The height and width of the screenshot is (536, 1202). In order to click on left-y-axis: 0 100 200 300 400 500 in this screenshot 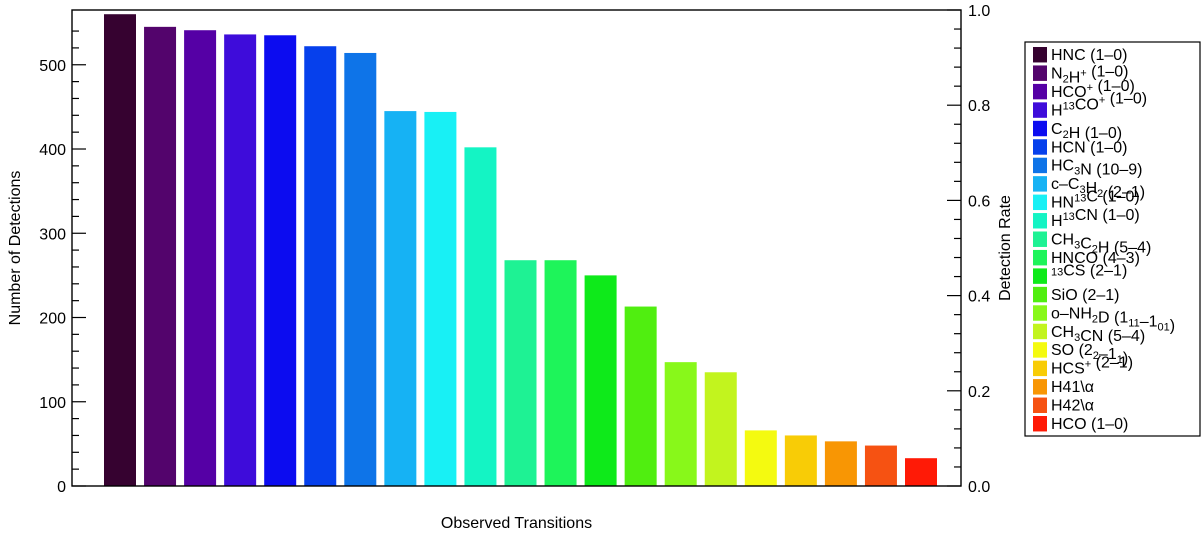, I will do `click(62, 263)`.